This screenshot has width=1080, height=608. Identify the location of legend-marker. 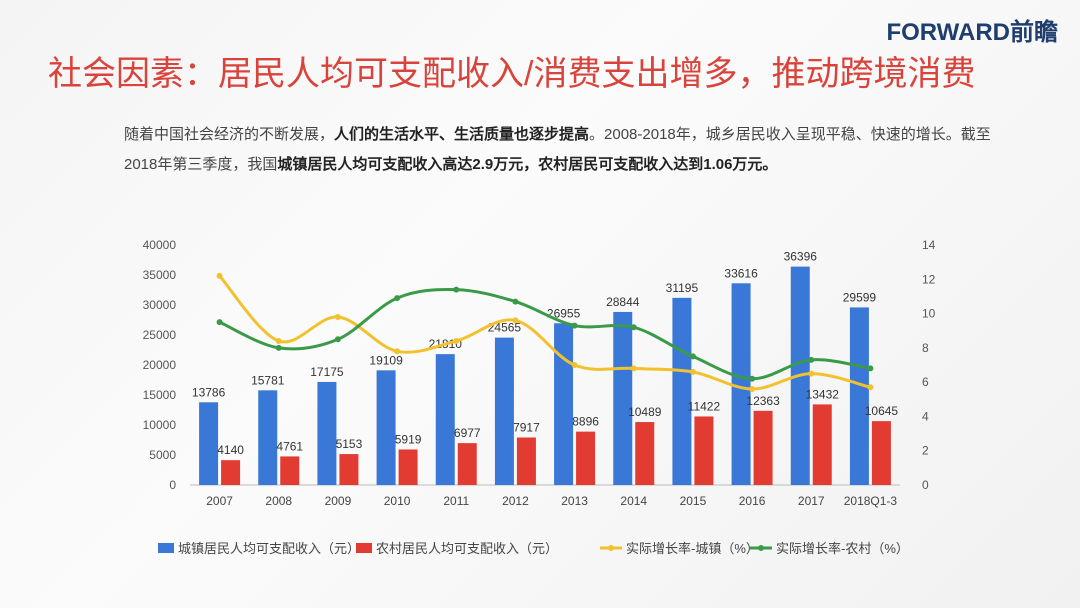
(611, 548).